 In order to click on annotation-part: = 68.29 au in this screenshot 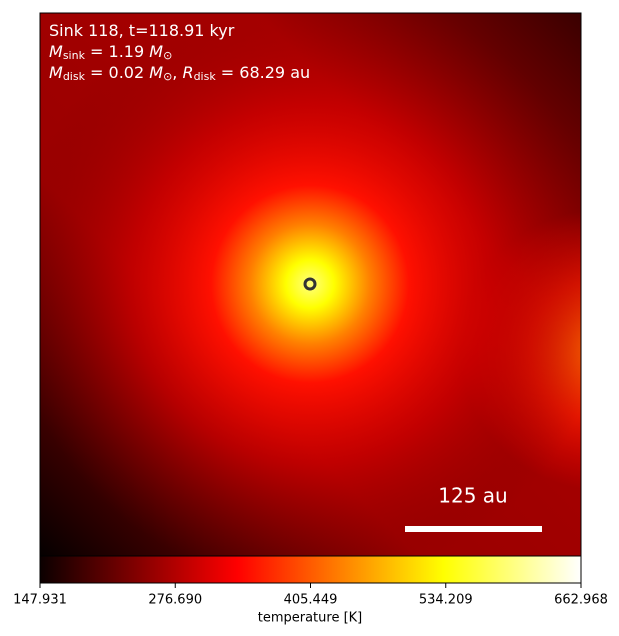, I will do `click(263, 72)`.